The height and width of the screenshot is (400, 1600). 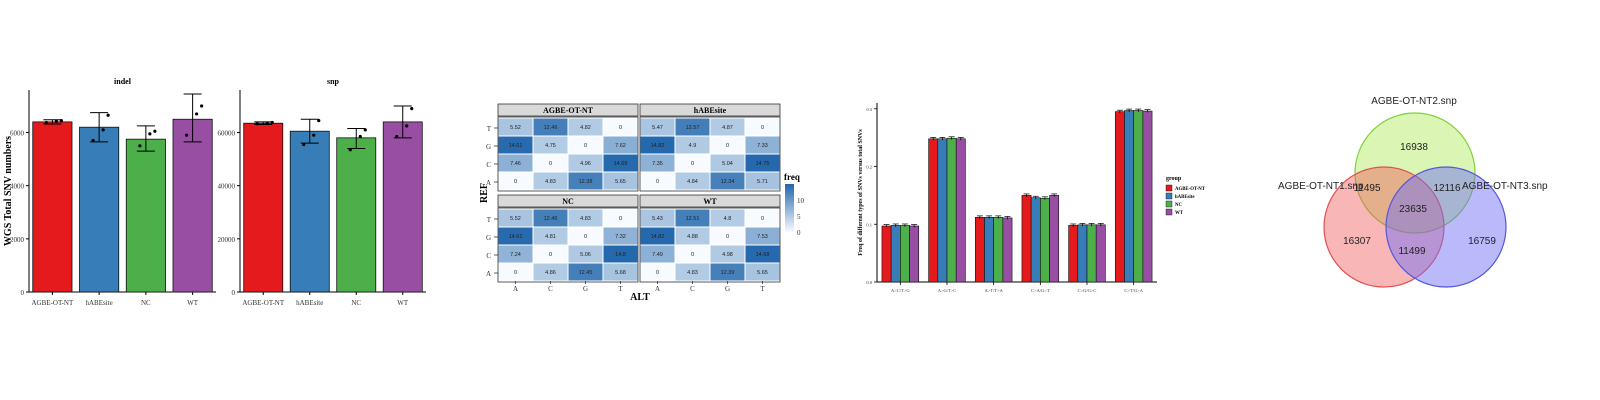 I want to click on cell-value: 5.47, so click(x=657, y=128).